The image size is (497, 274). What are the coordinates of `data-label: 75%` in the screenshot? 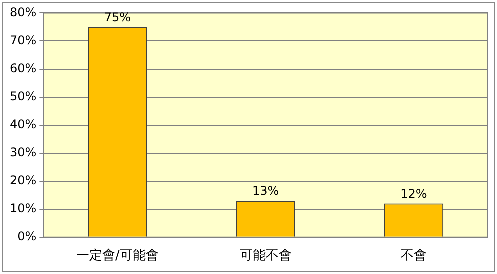 It's located at (118, 17).